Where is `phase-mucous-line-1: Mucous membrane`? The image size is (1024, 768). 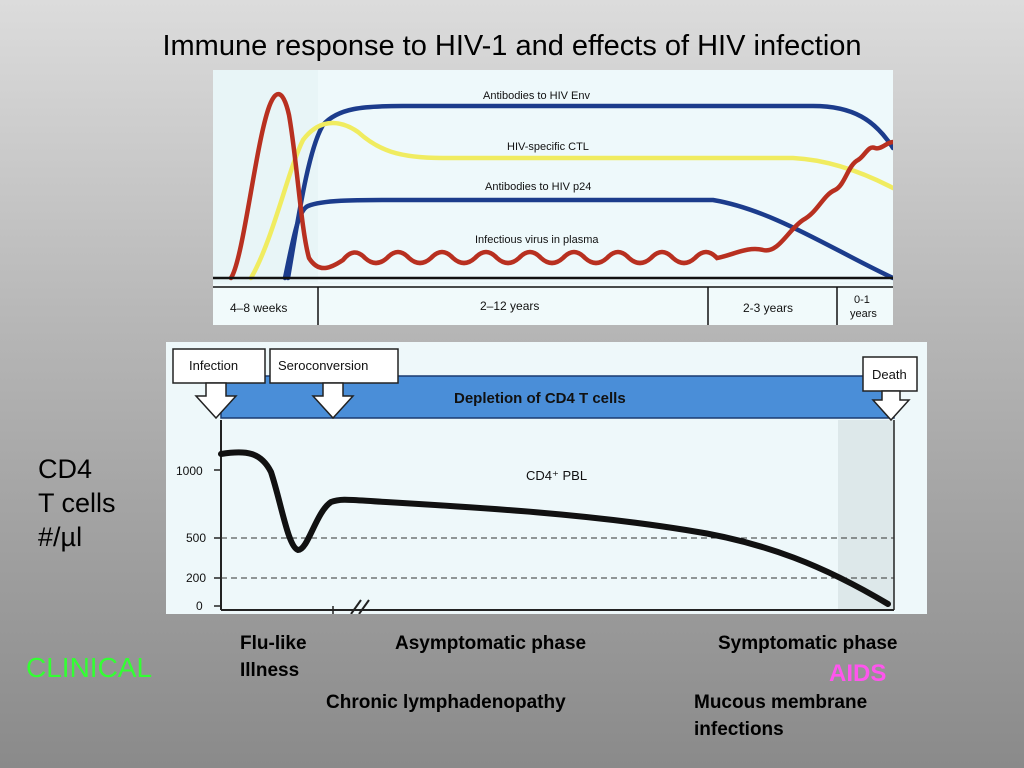
phase-mucous-line-1: Mucous membrane is located at coordinates (781, 702).